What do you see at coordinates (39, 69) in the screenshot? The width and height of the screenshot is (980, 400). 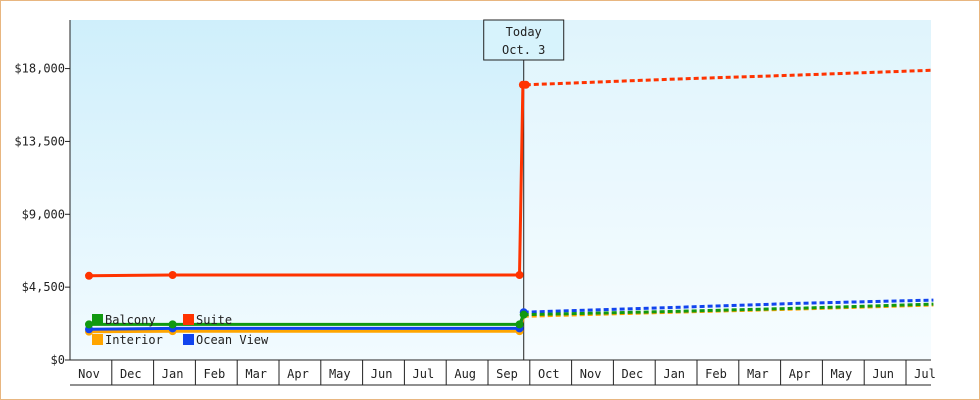 I see `y-tick-label: $18,000` at bounding box center [39, 69].